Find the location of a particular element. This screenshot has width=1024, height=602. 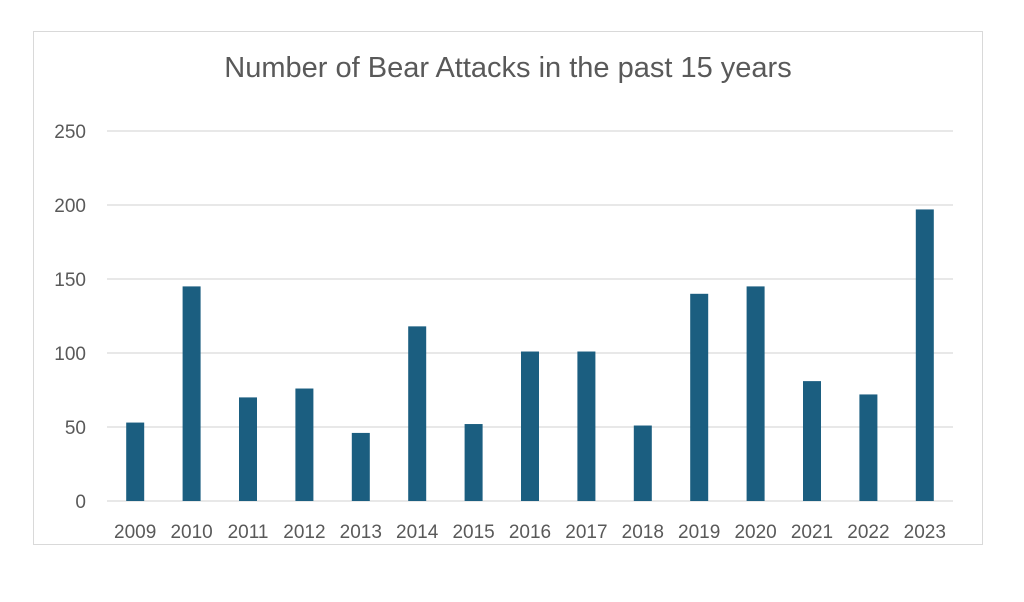

y-tick-label: 50 is located at coordinates (75, 428).